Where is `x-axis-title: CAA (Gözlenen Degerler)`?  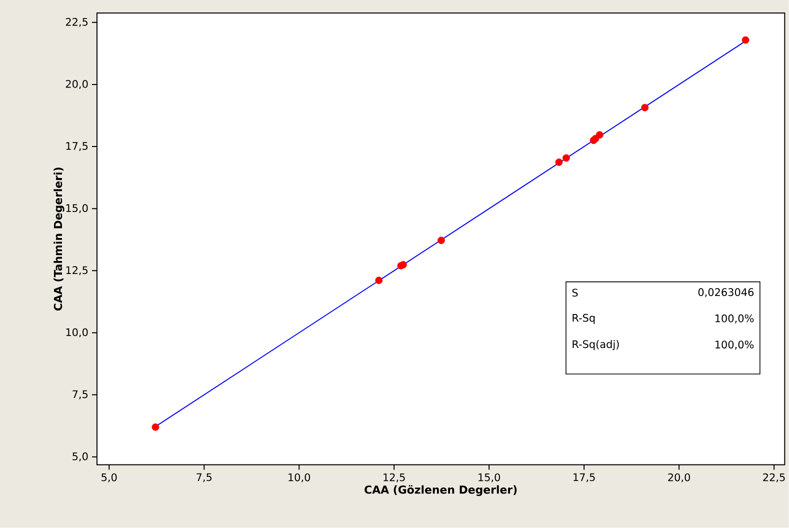
x-axis-title: CAA (Gözlenen Degerler) is located at coordinates (440, 490).